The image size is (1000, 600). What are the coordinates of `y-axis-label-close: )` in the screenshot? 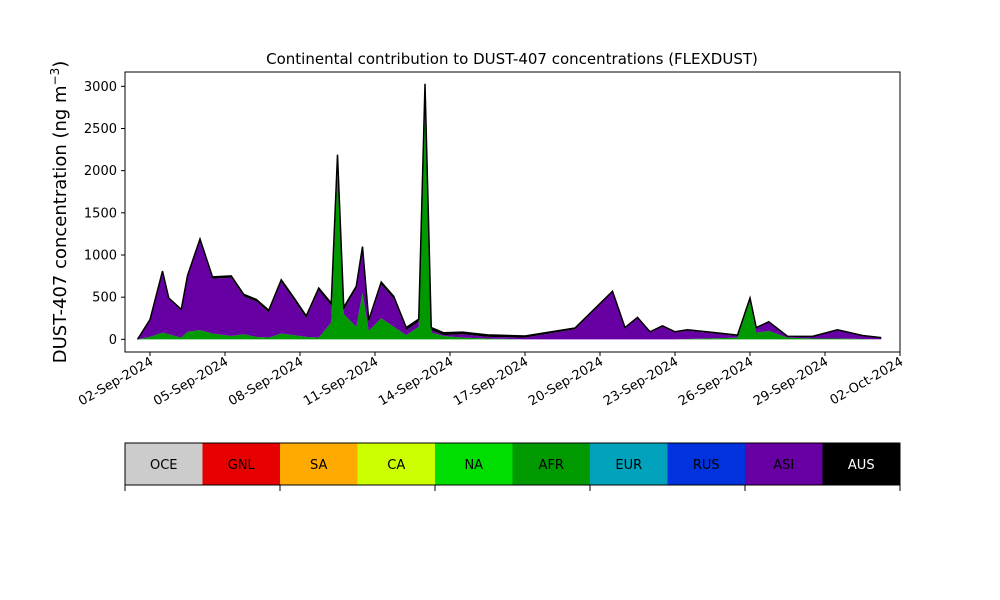 It's located at (60, 64).